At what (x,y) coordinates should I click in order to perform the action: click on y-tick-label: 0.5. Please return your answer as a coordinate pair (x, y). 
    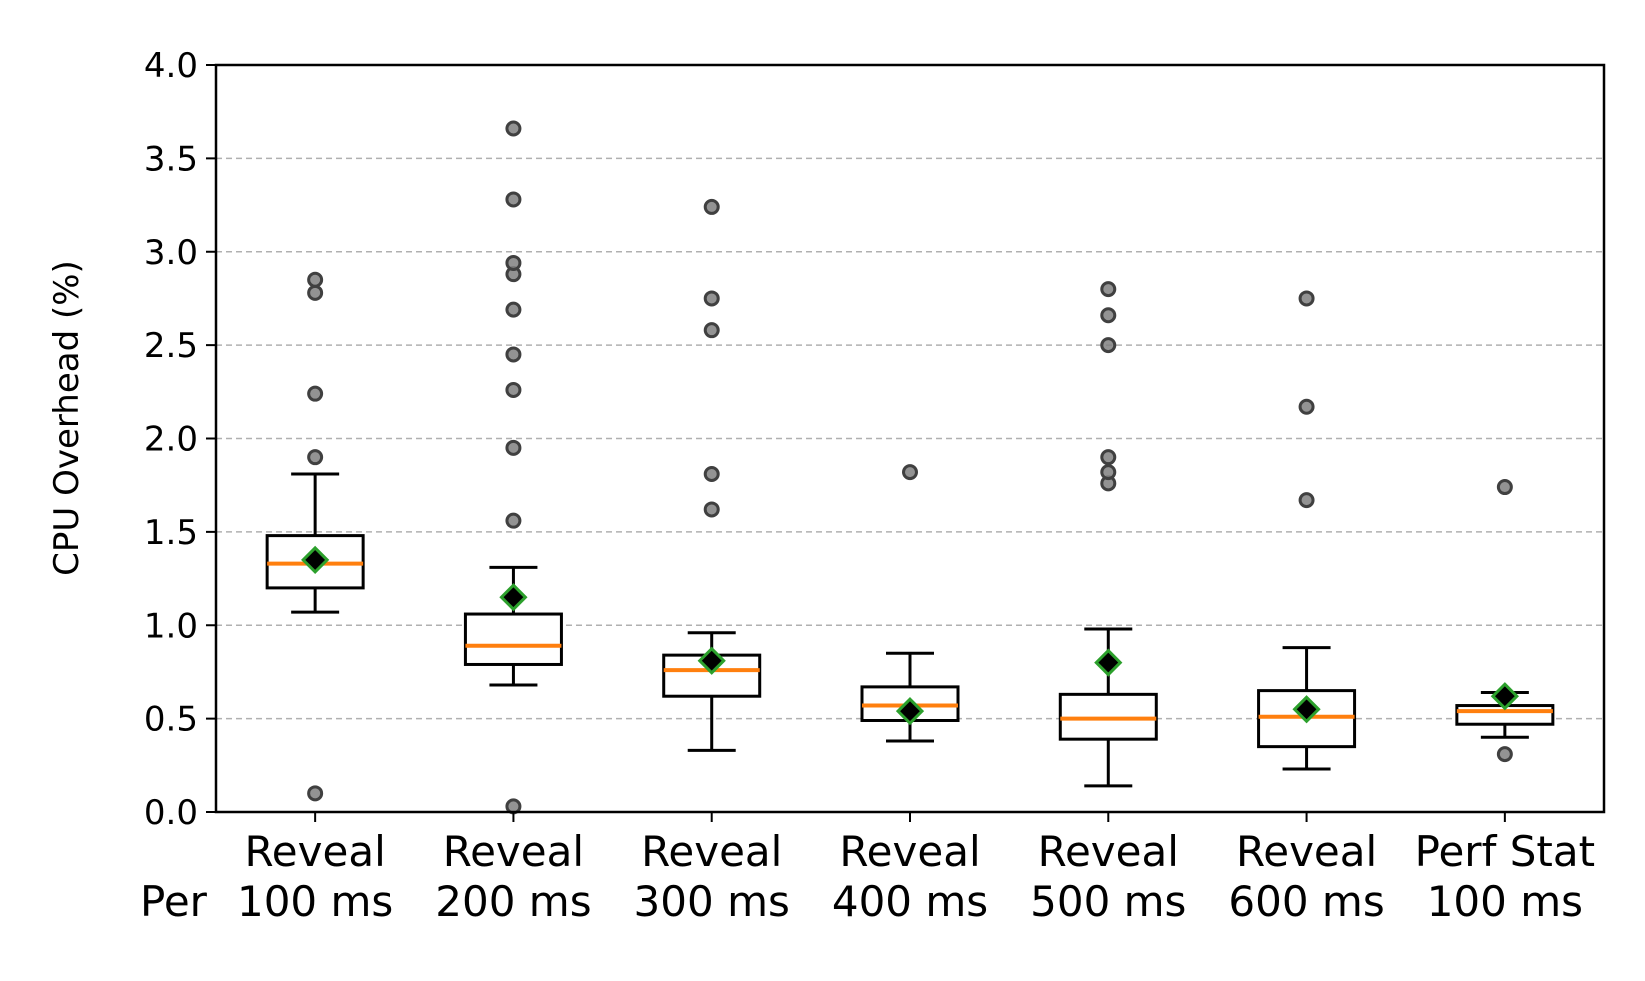
    Looking at the image, I should click on (171, 720).